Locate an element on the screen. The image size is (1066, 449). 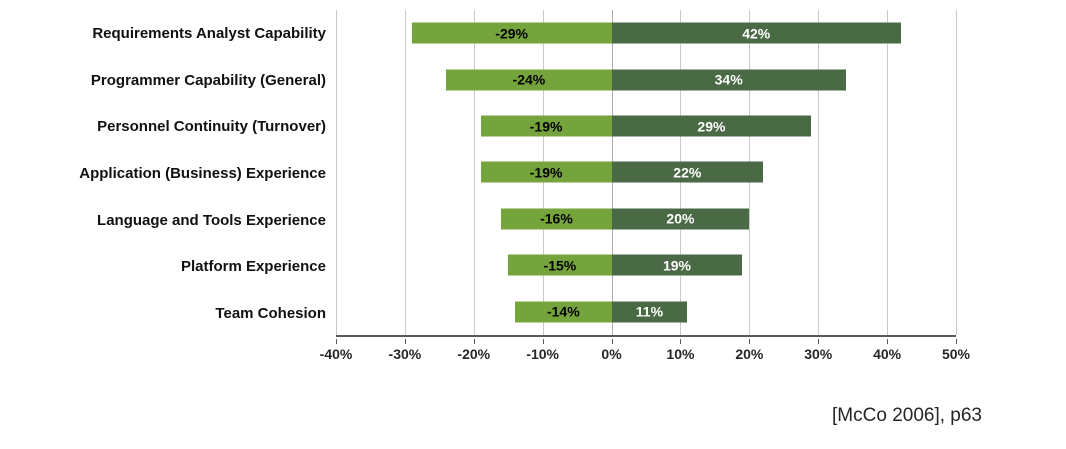
positive-bar: 20% is located at coordinates (680, 219).